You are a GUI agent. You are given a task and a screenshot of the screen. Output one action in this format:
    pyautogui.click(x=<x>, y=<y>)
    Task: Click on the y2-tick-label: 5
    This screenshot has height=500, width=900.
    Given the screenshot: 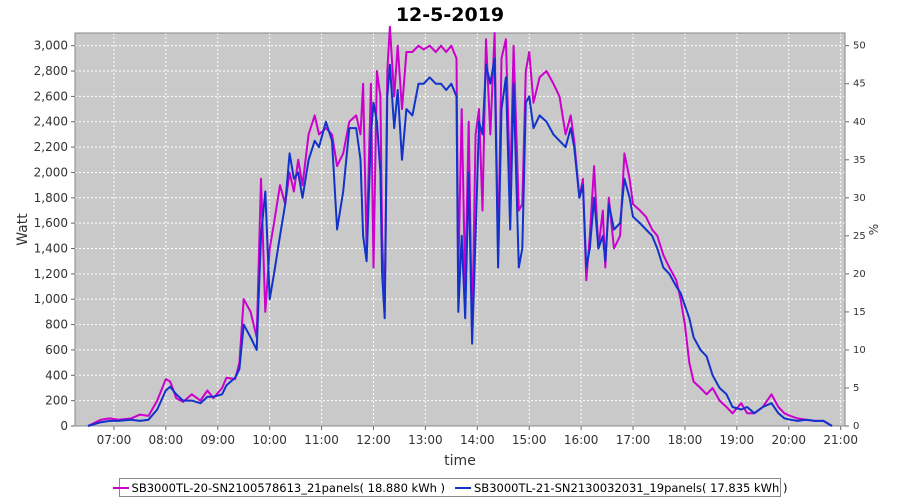 What is the action you would take?
    pyautogui.click(x=856, y=388)
    